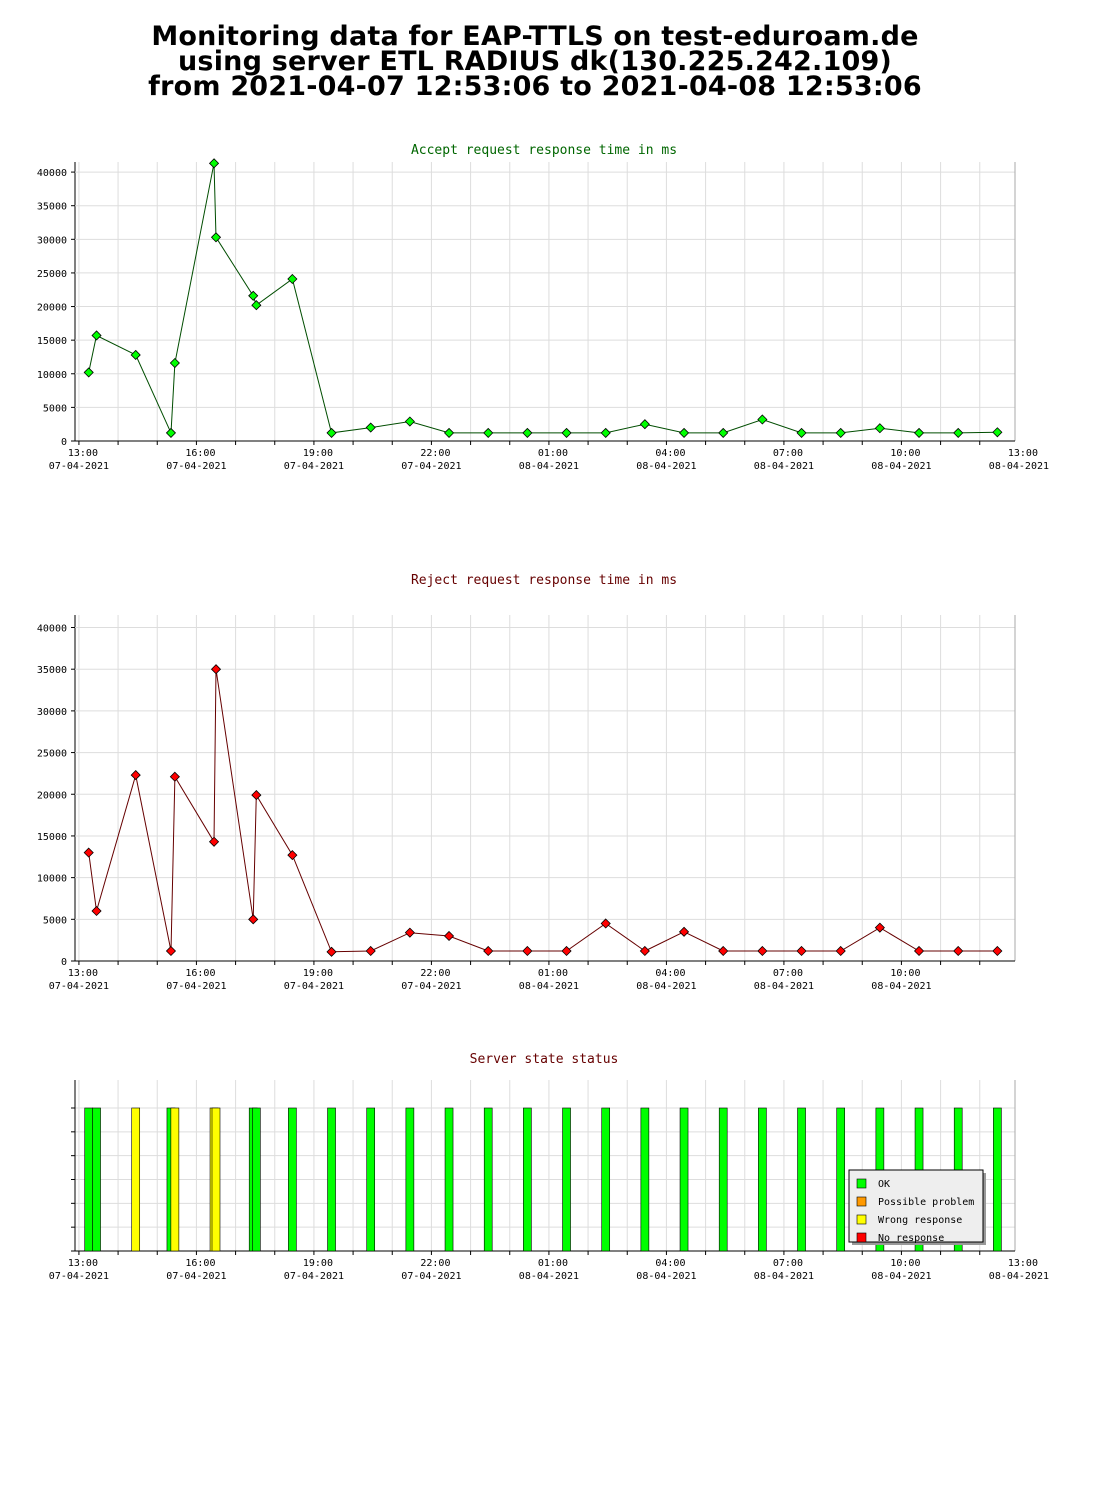 Image resolution: width=1100 pixels, height=1500 pixels. I want to click on y-tick-label: 15000, so click(52, 341).